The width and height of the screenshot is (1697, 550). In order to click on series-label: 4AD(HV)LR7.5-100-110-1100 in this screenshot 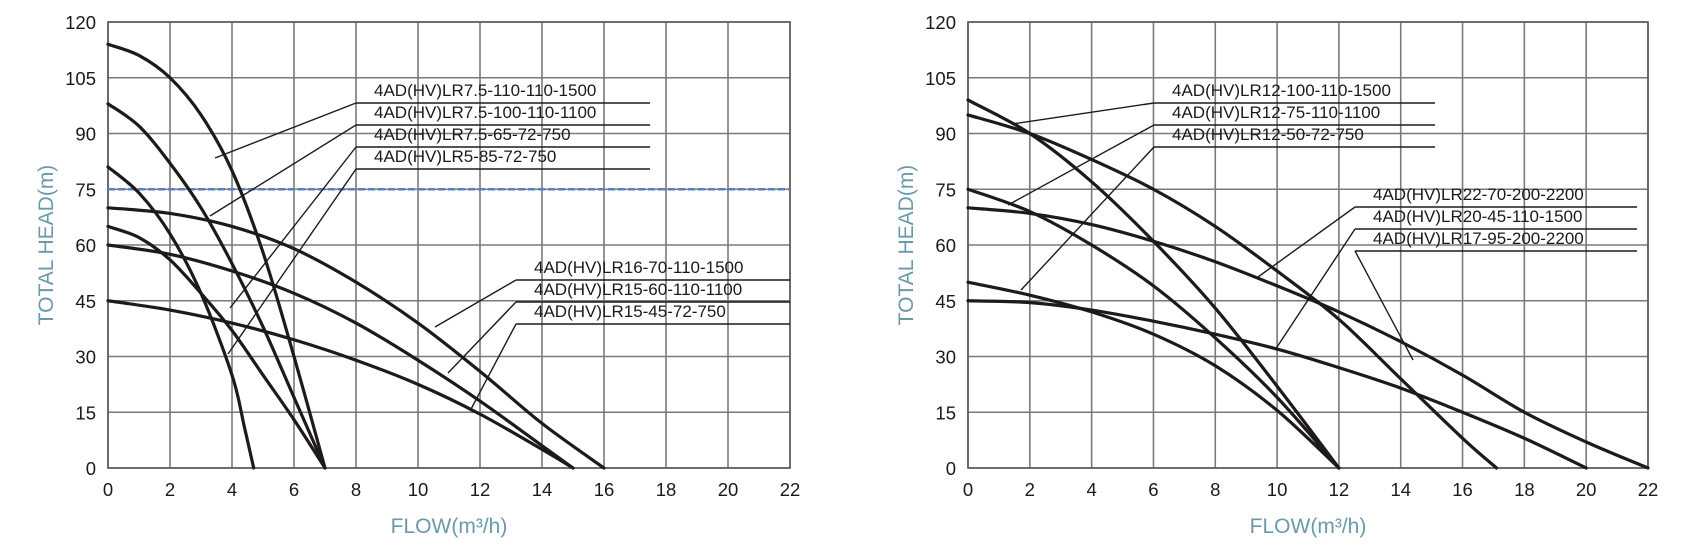, I will do `click(485, 112)`.